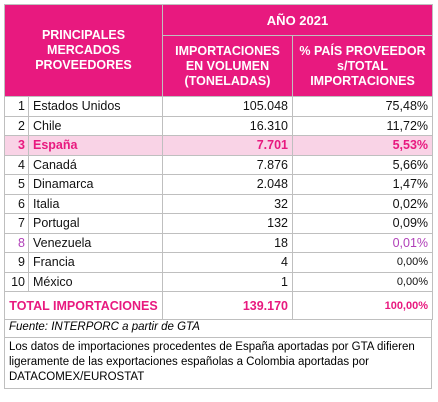 Image resolution: width=438 pixels, height=402 pixels. I want to click on data-row: 6 Italia 32 0,02%, so click(219, 203).